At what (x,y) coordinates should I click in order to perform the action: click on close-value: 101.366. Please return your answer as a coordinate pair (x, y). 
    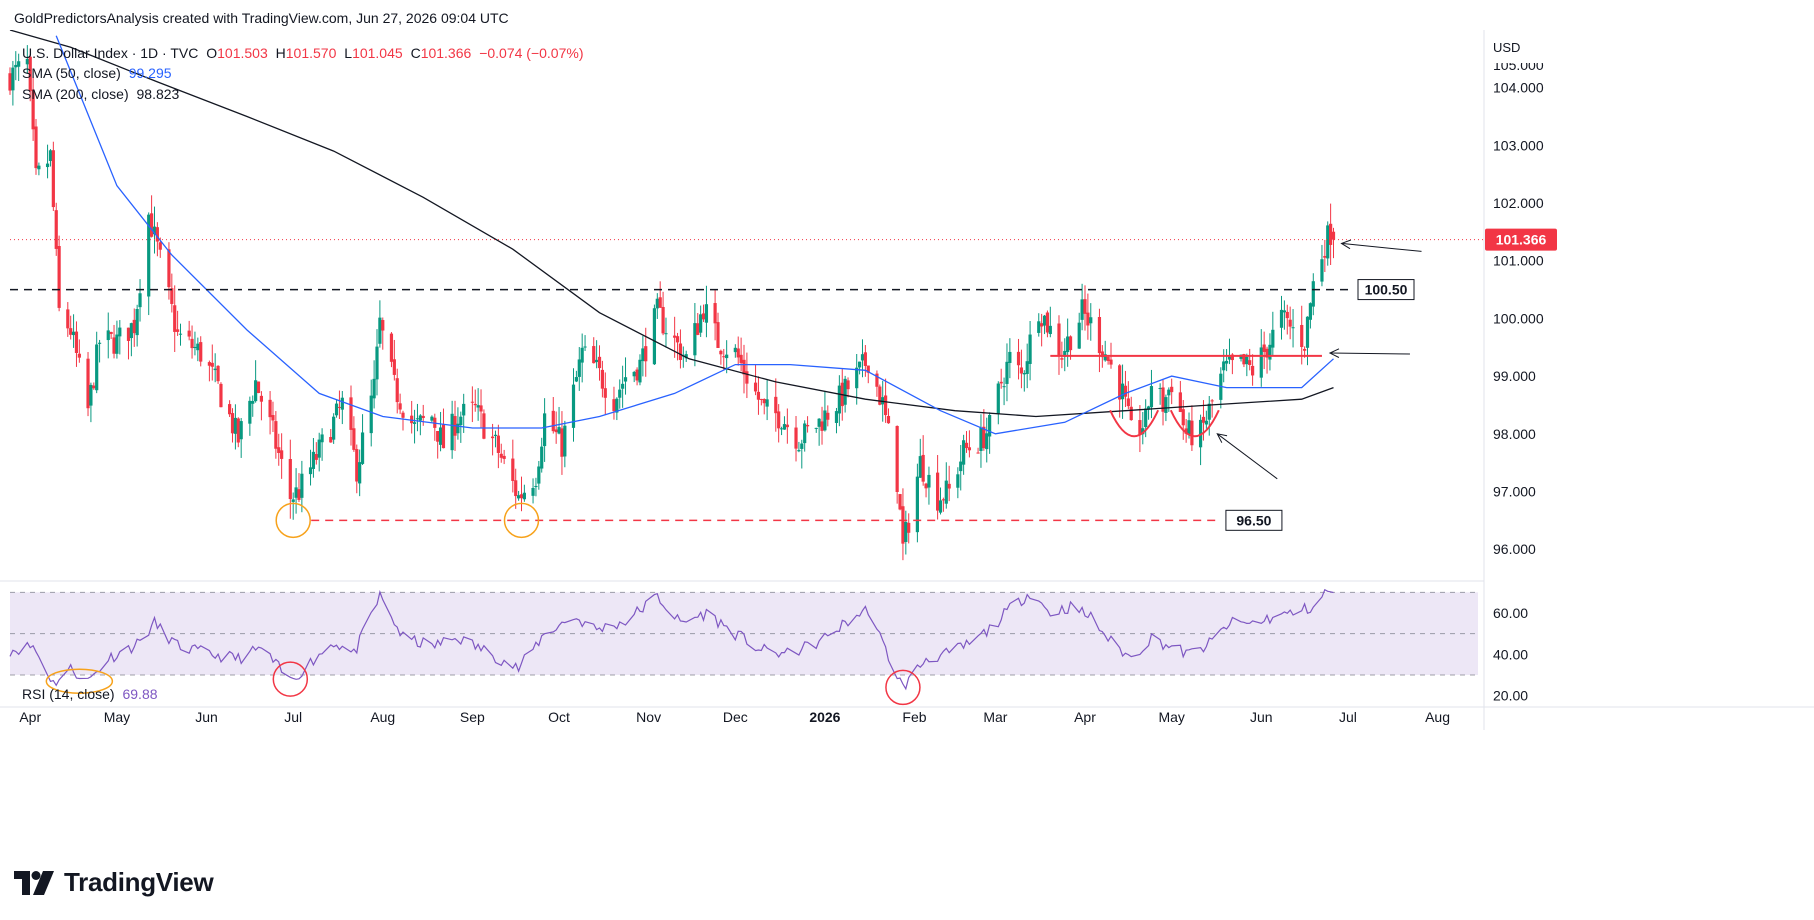
    Looking at the image, I should click on (446, 53).